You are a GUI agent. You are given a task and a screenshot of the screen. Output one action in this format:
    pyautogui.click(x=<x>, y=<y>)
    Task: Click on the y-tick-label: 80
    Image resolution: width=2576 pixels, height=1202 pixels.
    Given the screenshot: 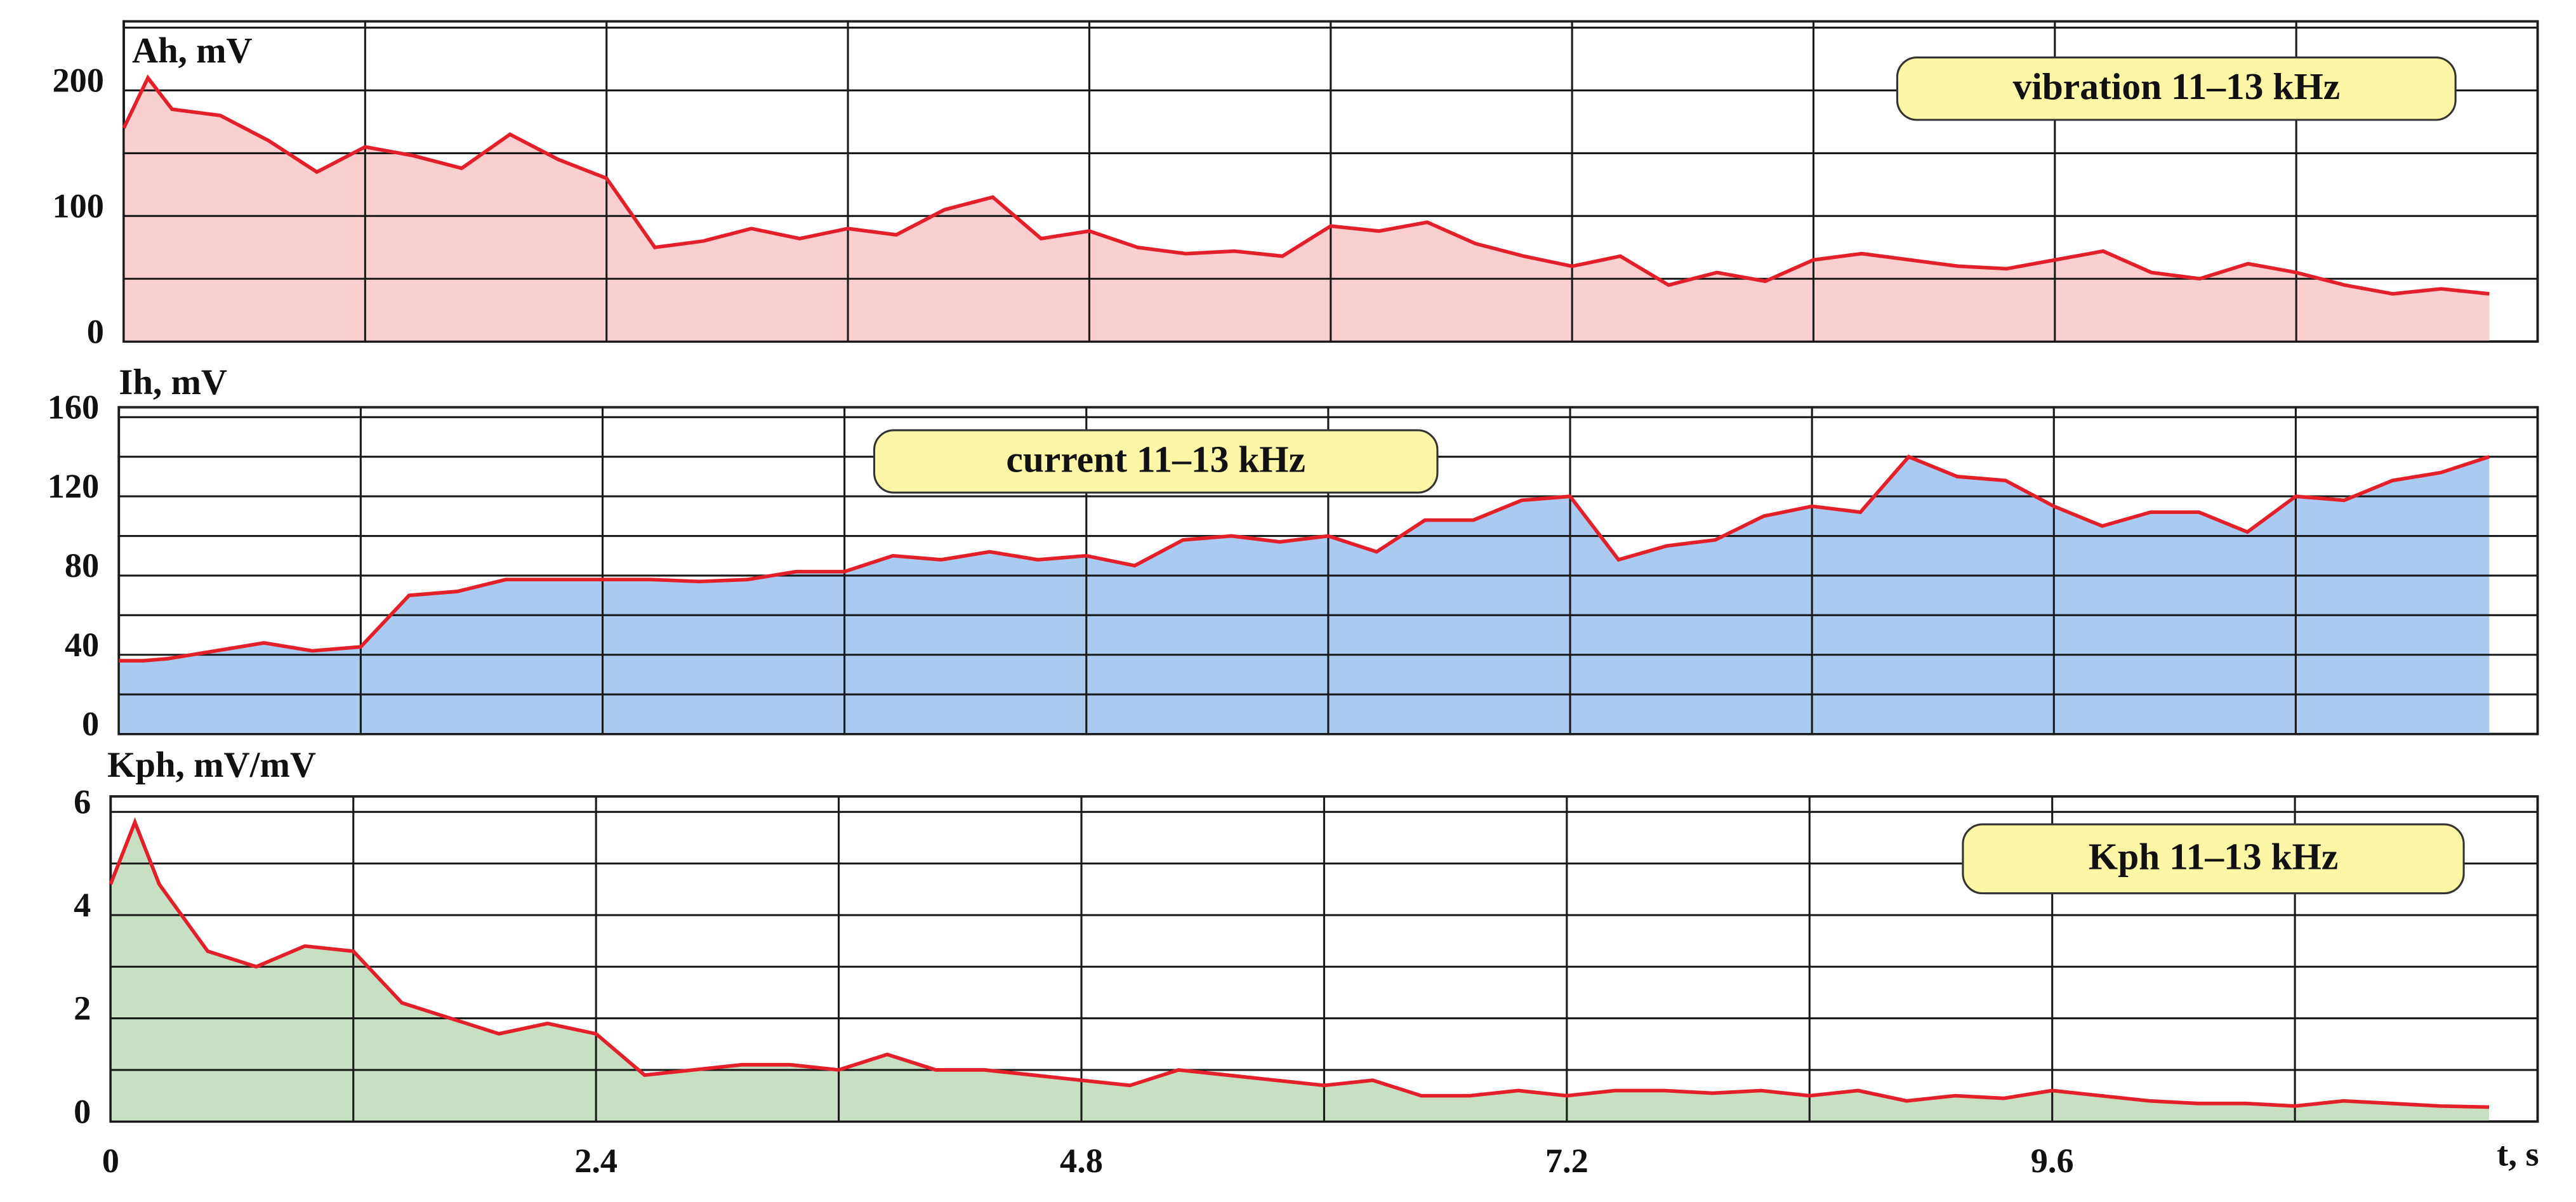 What is the action you would take?
    pyautogui.click(x=82, y=565)
    